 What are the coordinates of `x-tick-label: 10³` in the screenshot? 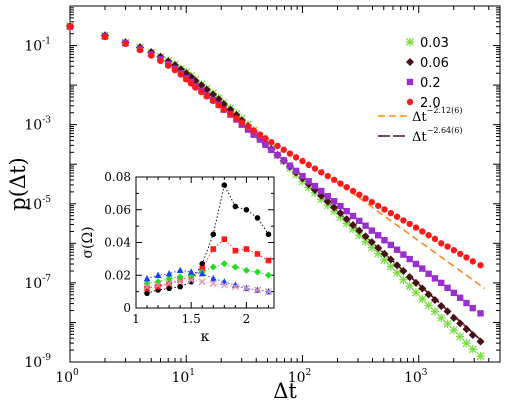 It's located at (416, 377).